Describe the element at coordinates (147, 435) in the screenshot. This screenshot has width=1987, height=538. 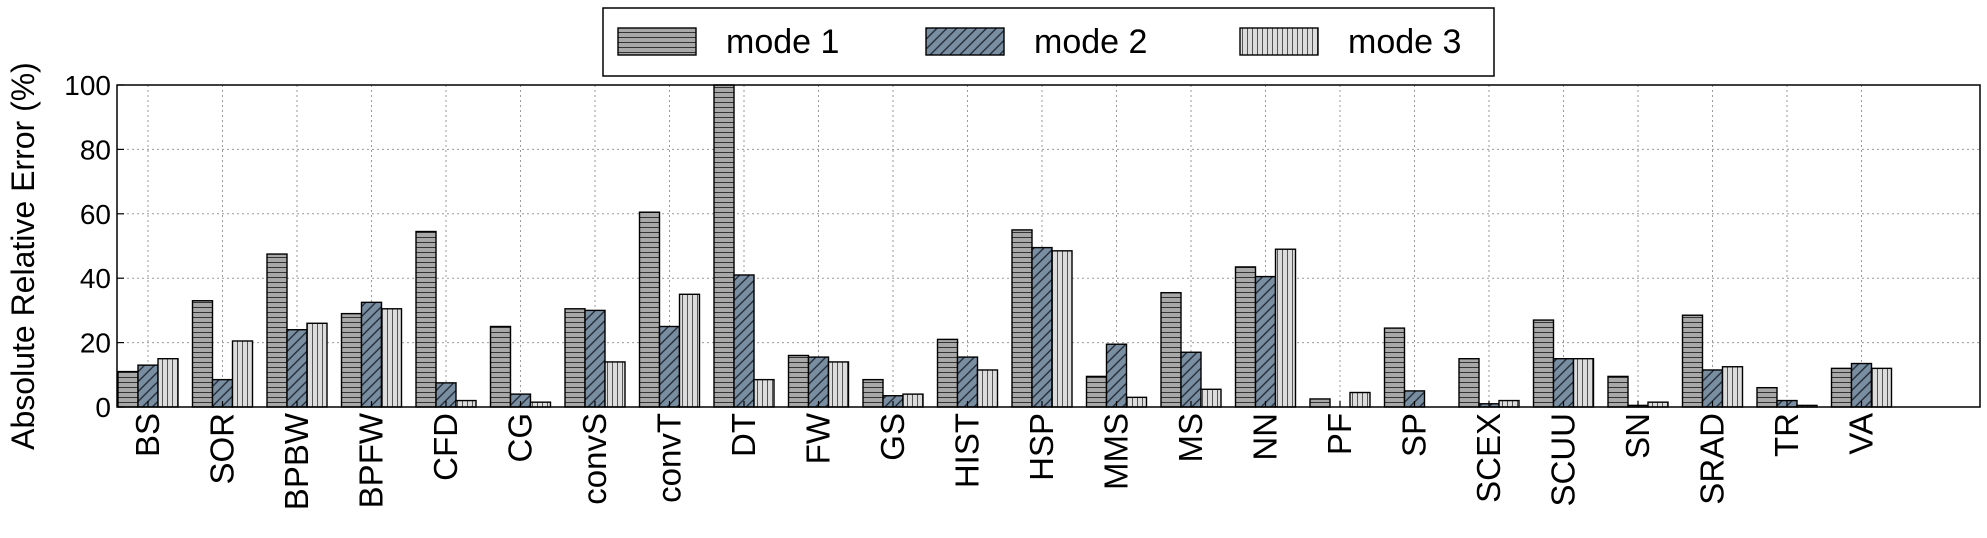
I see `x-tick-label: BS` at that location.